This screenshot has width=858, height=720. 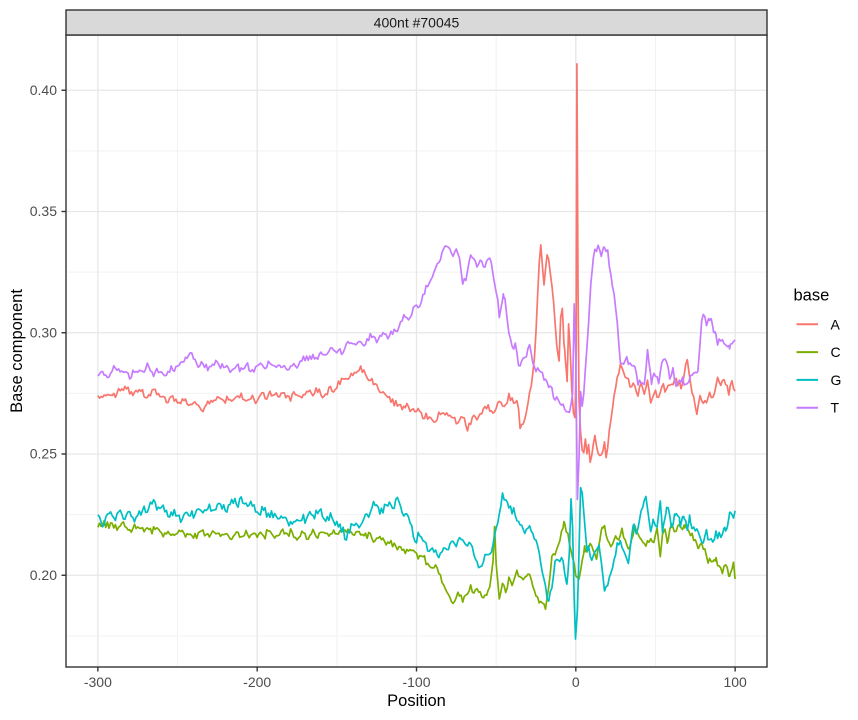 What do you see at coordinates (416, 701) in the screenshot?
I see `svg-text: Position` at bounding box center [416, 701].